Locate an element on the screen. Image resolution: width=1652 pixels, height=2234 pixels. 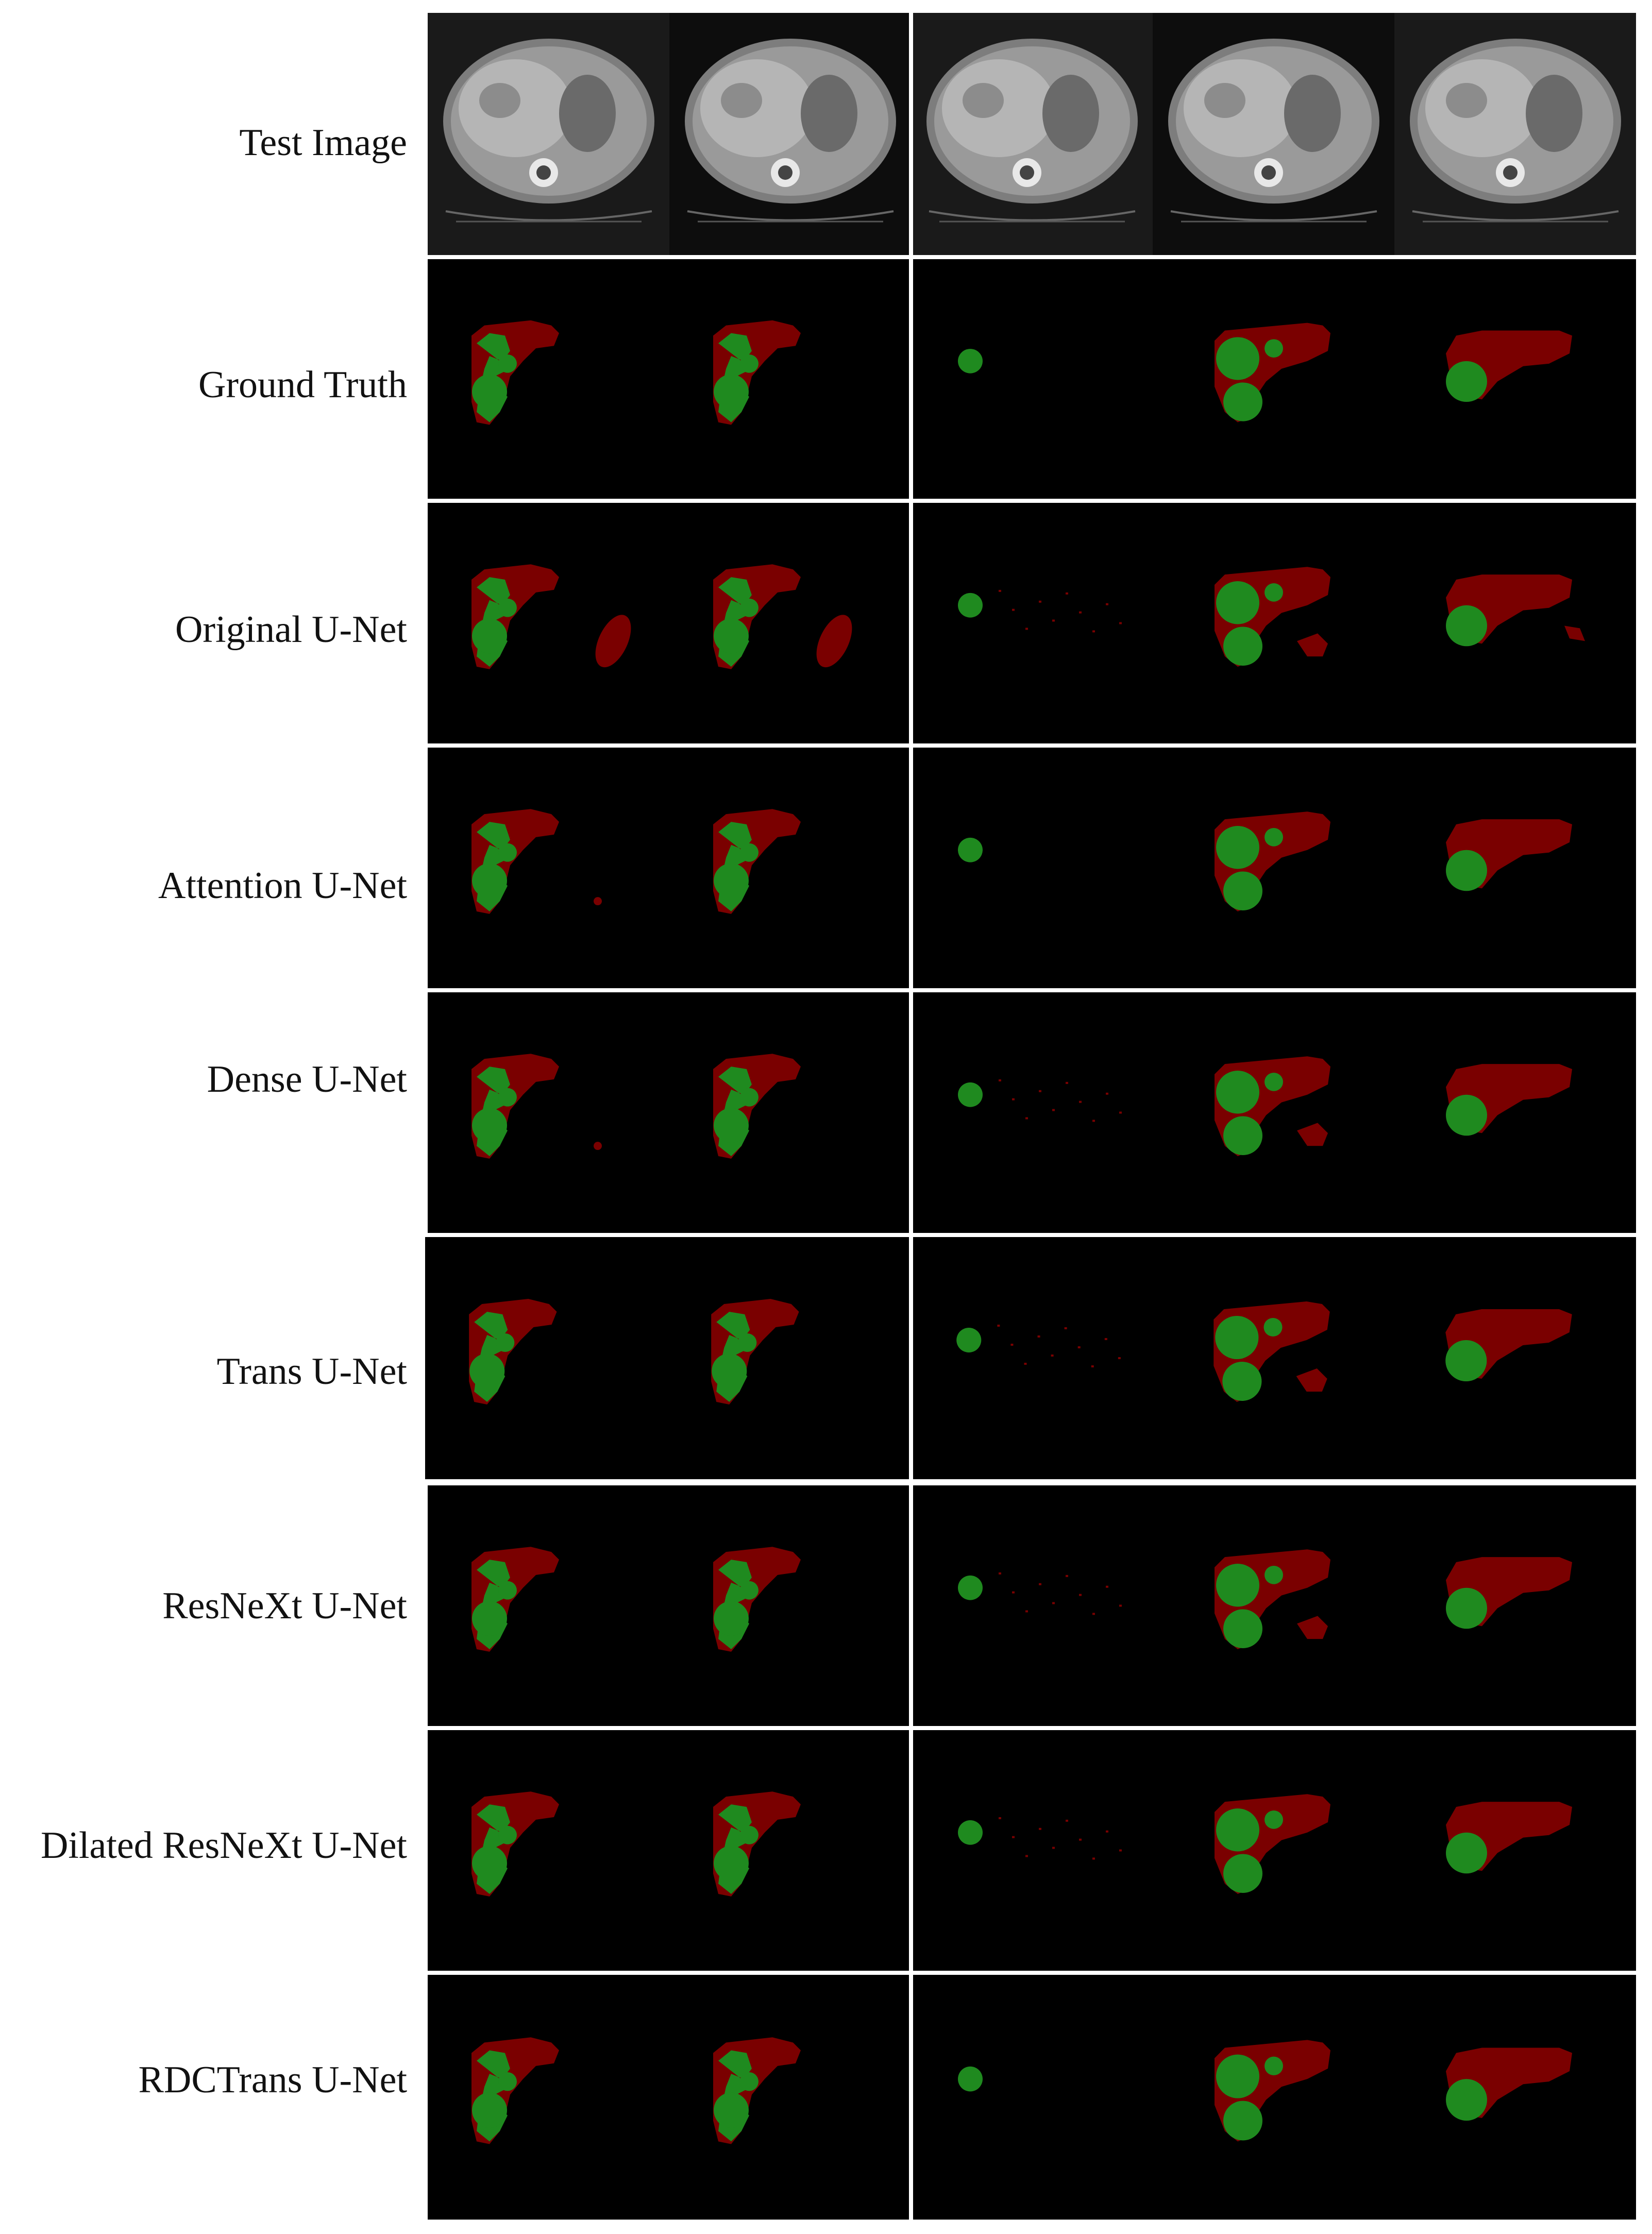
row-label-attention-unet: Attention U-Net is located at coordinates (282, 886).